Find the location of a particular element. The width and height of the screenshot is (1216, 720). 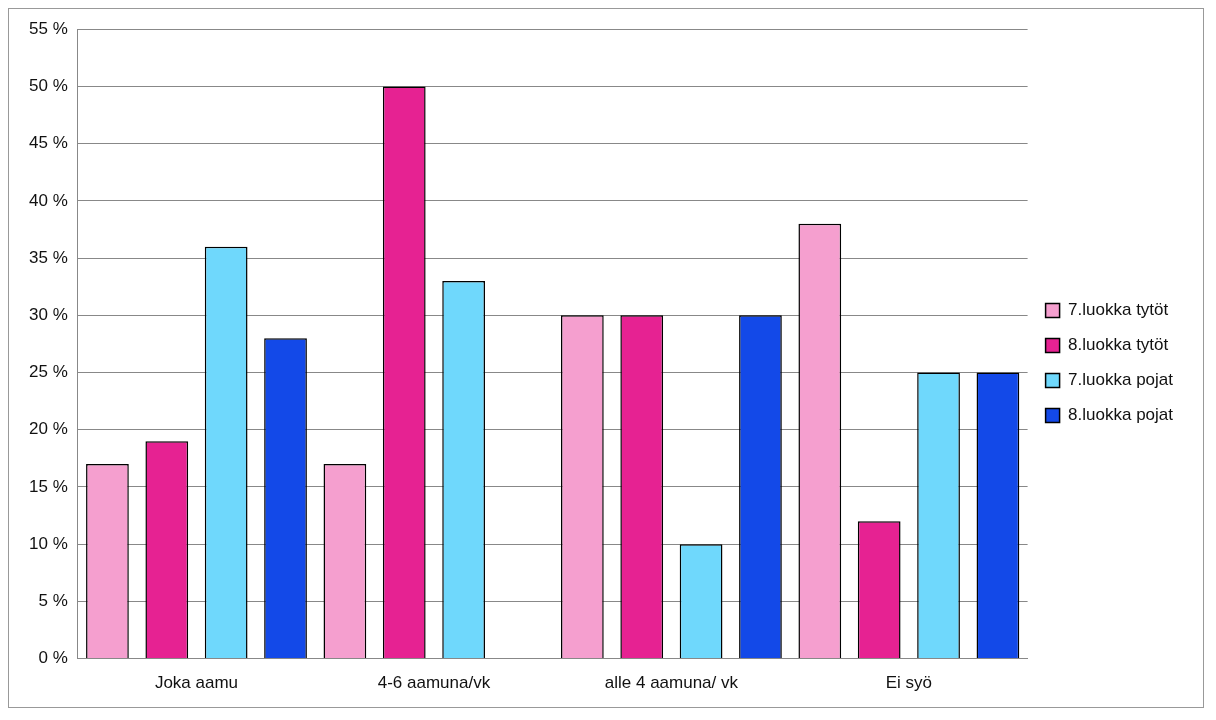

x-tick-label: alle 4 aamuna/ vk is located at coordinates (671, 683).